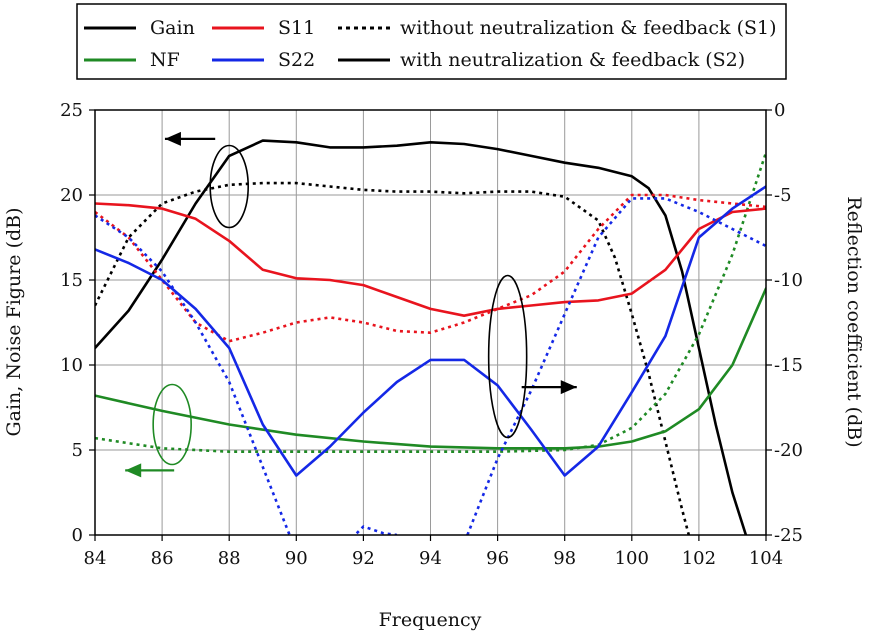  What do you see at coordinates (699, 558) in the screenshot?
I see `x-tick-label: 102` at bounding box center [699, 558].